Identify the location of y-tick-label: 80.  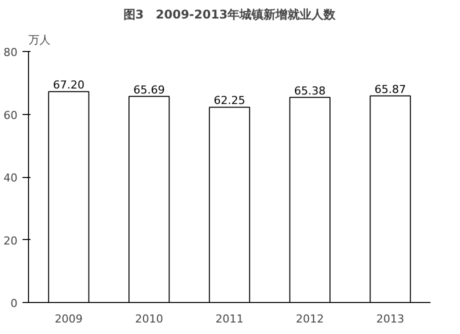
(11, 52).